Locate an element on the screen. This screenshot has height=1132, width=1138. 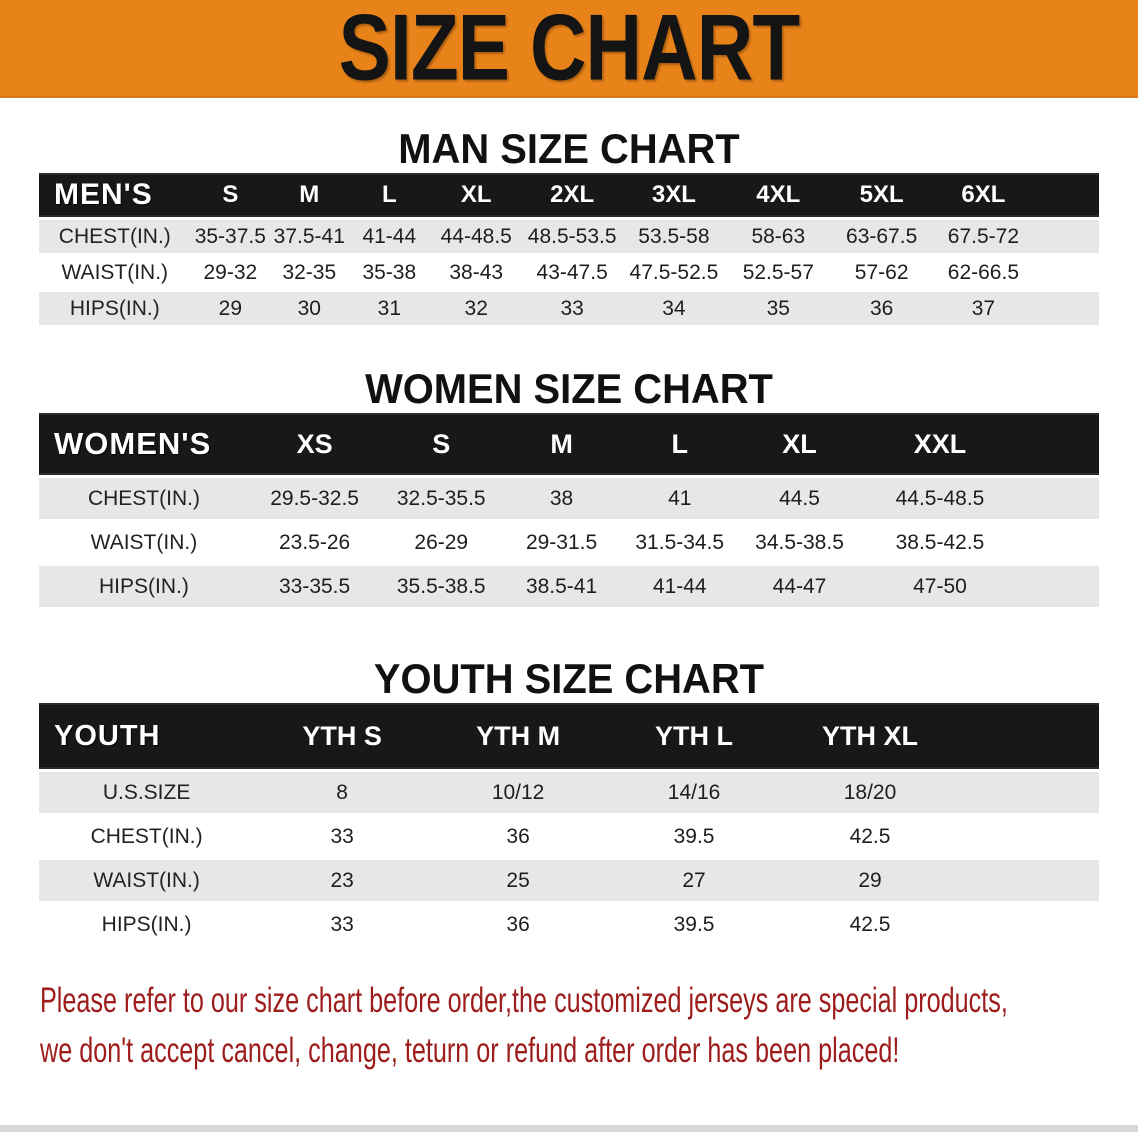
youth-header-label: YOUTH is located at coordinates (147, 736).